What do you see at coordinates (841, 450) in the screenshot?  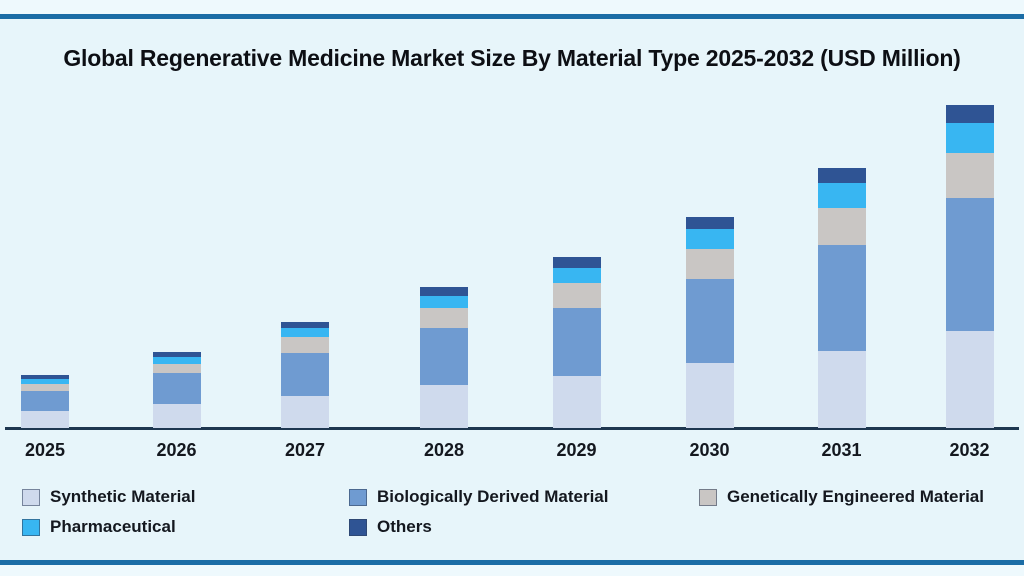 I see `x-axis-label-2031: 2031` at bounding box center [841, 450].